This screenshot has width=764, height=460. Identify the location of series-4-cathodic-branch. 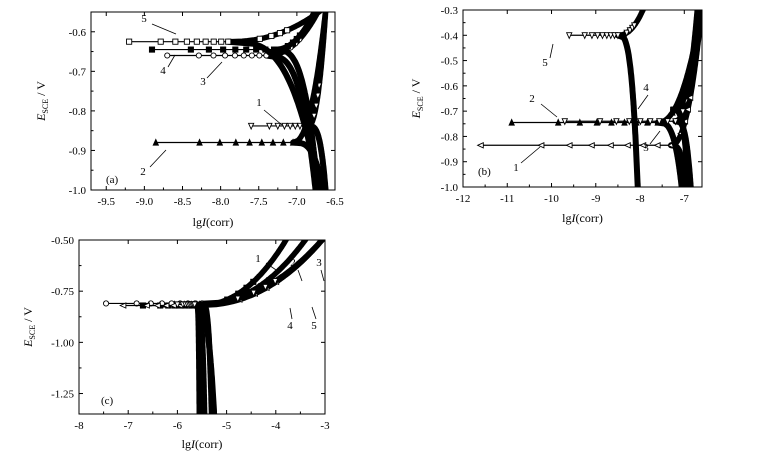
(681, 146).